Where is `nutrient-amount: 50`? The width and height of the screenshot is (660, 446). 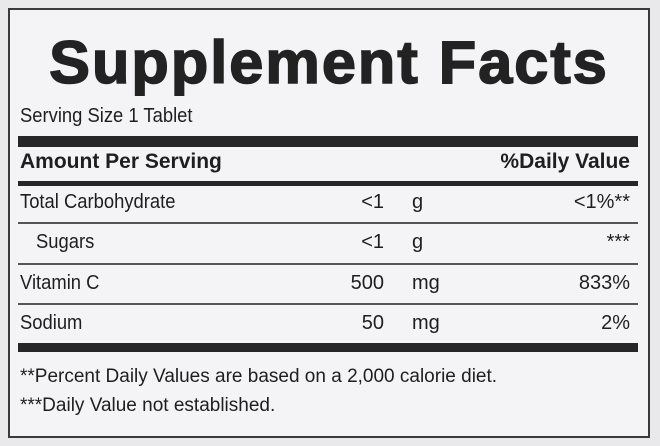
nutrient-amount: 50 is located at coordinates (372, 323).